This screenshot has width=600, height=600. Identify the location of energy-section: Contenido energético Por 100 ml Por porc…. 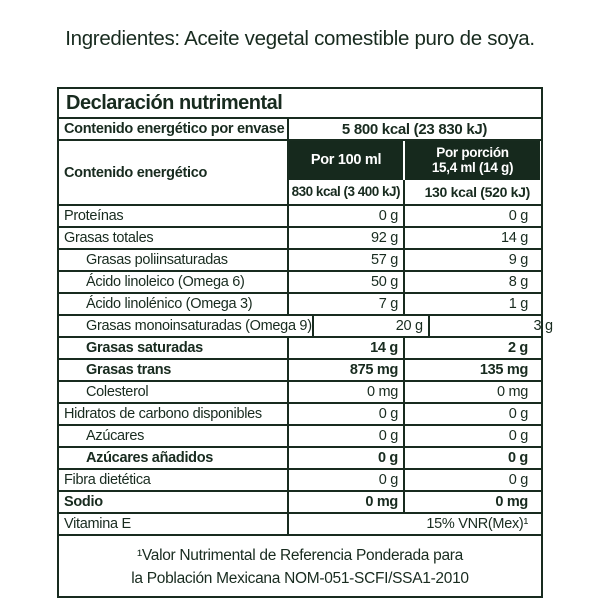
(300, 171).